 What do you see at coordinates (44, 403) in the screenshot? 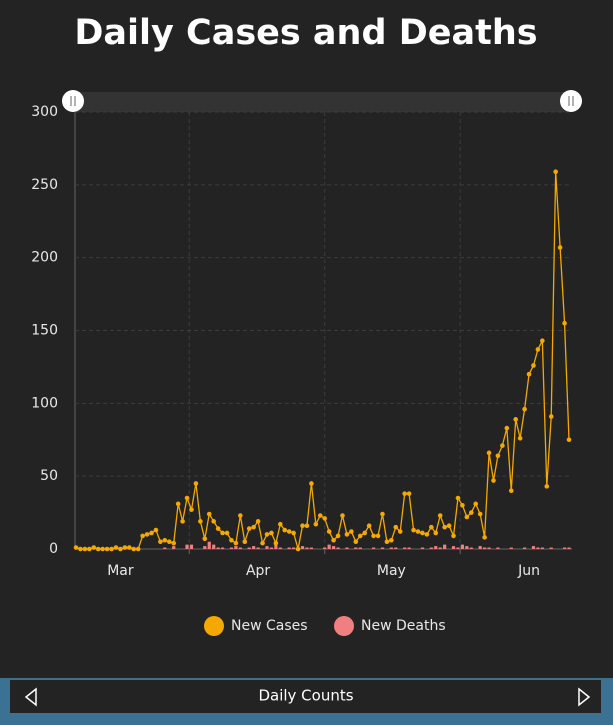
I see `y-tick-label: 100` at bounding box center [44, 403].